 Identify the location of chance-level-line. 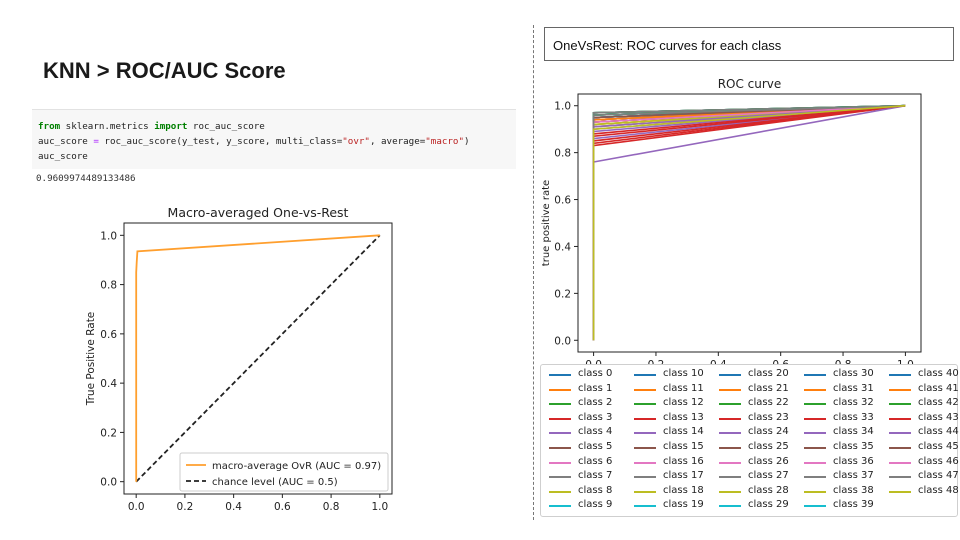
(258, 358).